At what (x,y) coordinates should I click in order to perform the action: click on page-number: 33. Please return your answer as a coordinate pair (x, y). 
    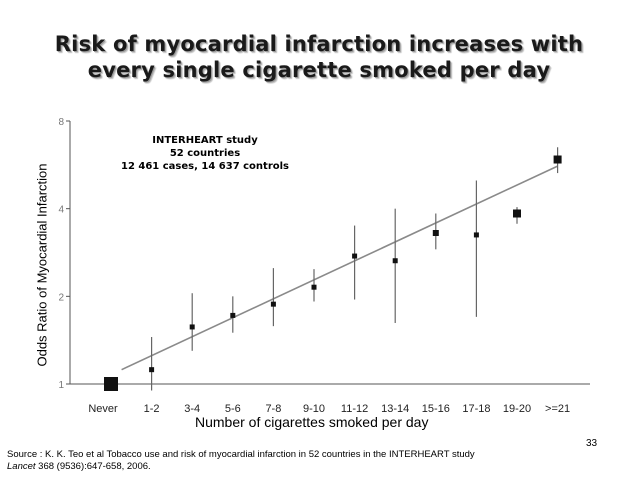
    Looking at the image, I should click on (592, 443).